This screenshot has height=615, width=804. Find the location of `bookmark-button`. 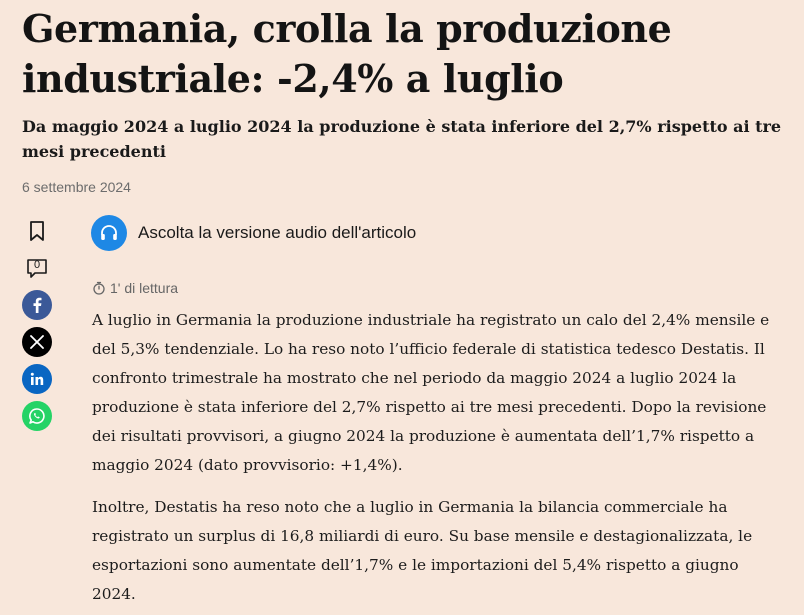

bookmark-button is located at coordinates (37, 231).